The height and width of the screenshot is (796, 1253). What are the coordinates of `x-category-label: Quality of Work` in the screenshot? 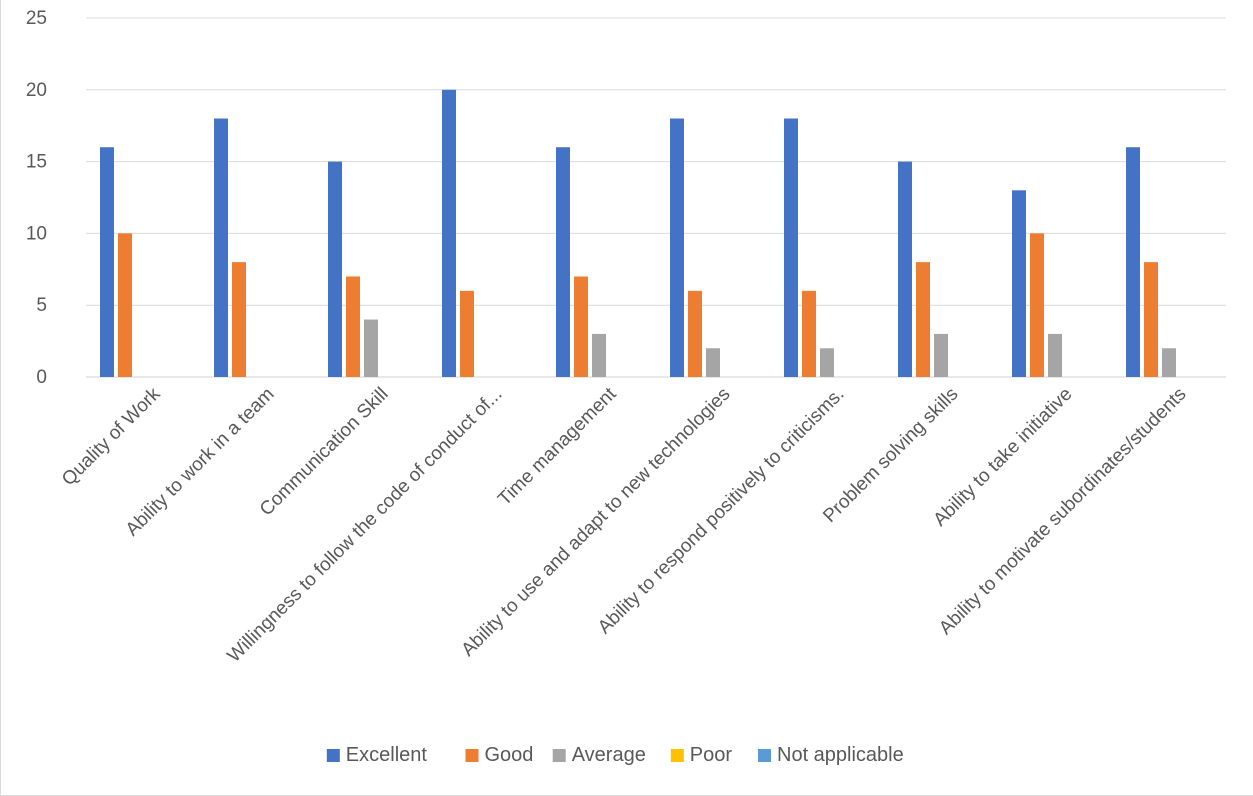 It's located at (111, 436).